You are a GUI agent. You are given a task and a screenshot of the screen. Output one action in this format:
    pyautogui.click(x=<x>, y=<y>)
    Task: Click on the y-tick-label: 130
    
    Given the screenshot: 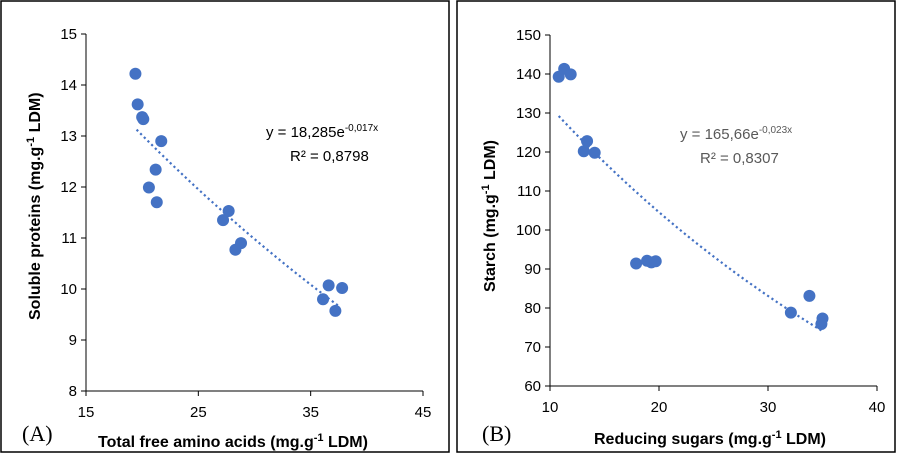 What is the action you would take?
    pyautogui.click(x=528, y=113)
    